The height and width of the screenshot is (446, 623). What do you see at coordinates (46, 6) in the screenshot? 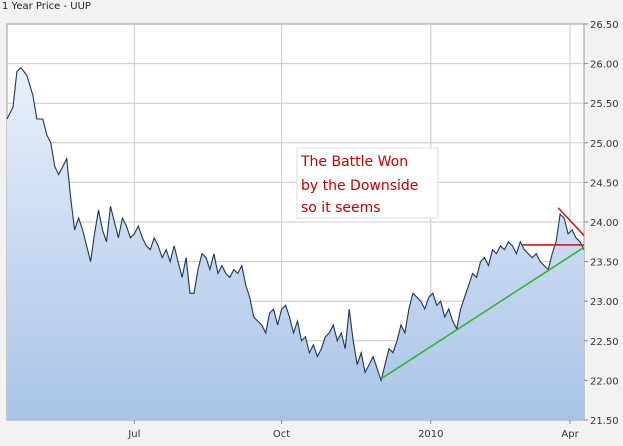
I see `chart-title: 1 Year Price - UUP` at bounding box center [46, 6].